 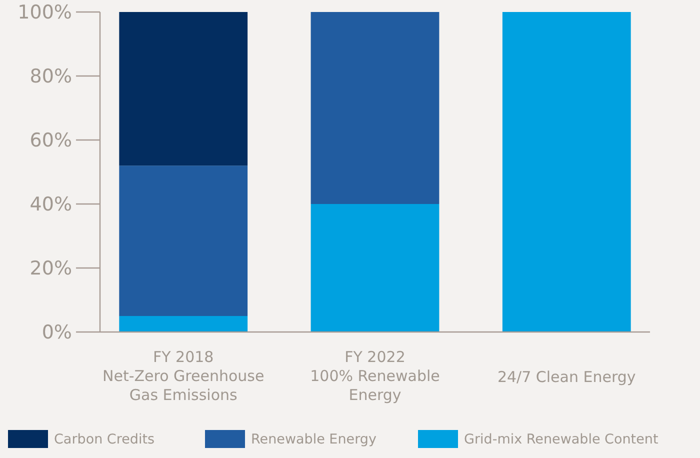 What do you see at coordinates (566, 377) in the screenshot?
I see `x-tick-label: 24/7 Clean Energy` at bounding box center [566, 377].